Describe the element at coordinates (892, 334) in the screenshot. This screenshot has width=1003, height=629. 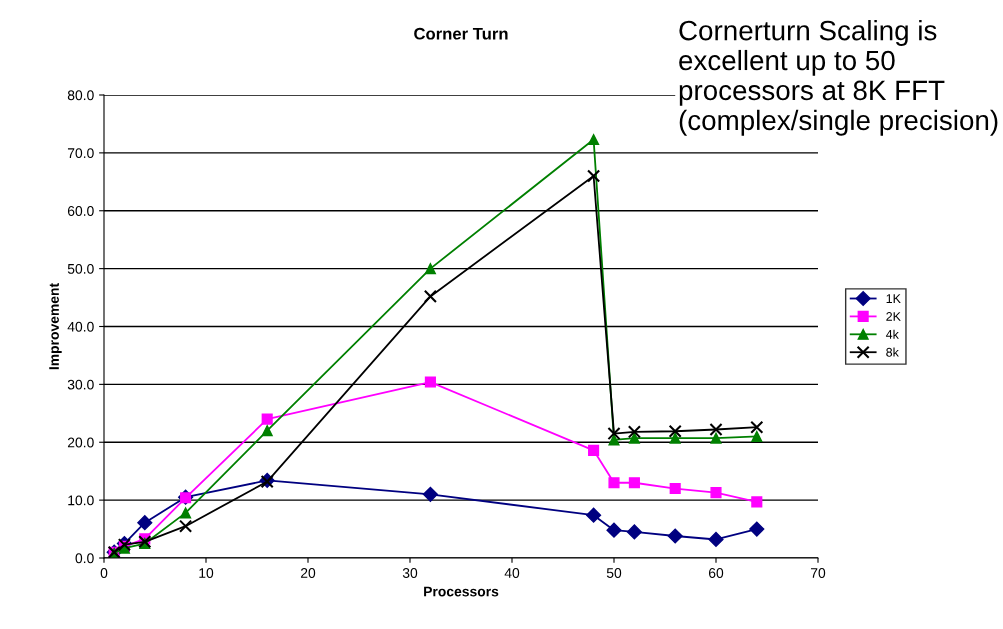
I see `legend-label: 4k` at that location.